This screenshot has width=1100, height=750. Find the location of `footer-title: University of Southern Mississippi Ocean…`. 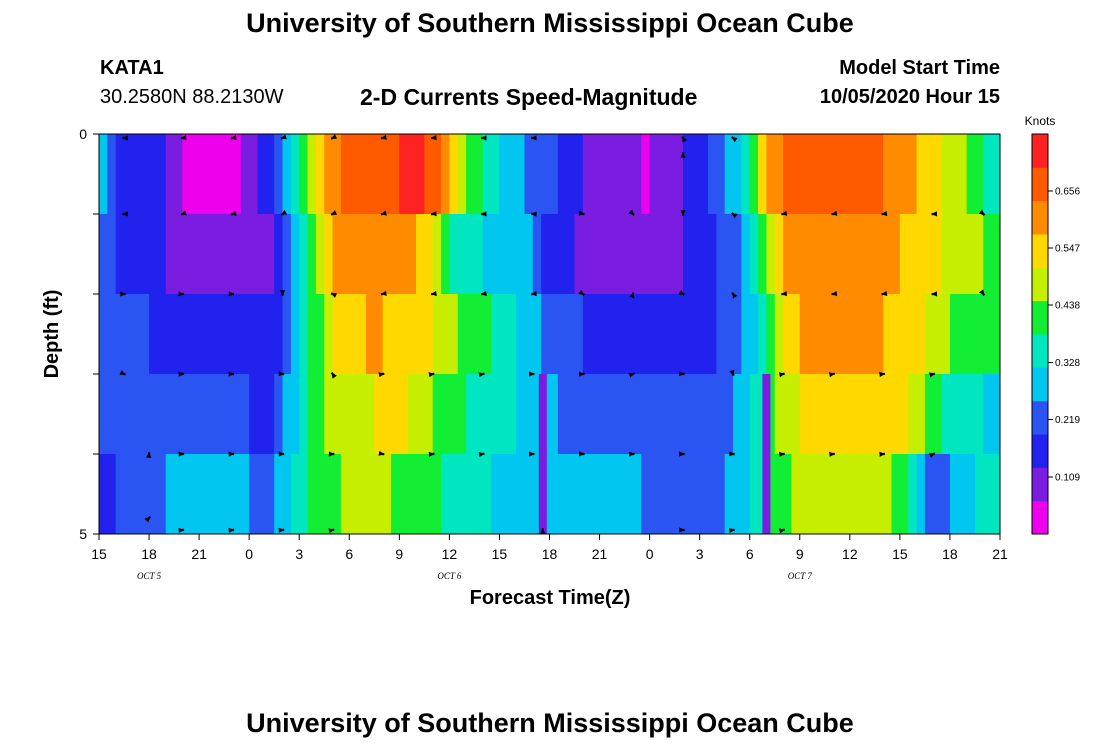

footer-title: University of Southern Mississippi Ocean… is located at coordinates (550, 723).